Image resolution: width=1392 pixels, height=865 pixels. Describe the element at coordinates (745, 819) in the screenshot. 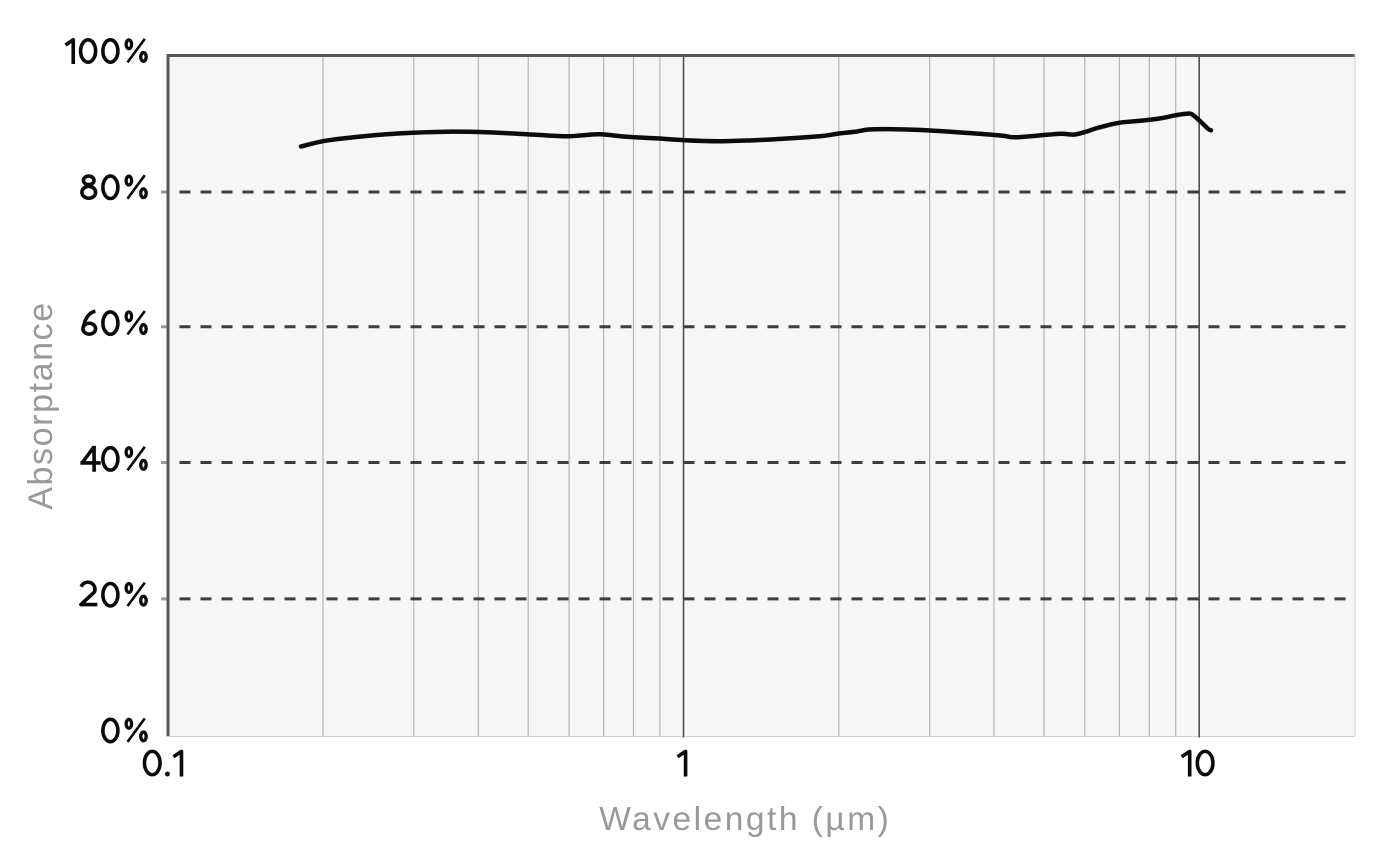

I see `svg-text: Wavelength (µm)` at that location.